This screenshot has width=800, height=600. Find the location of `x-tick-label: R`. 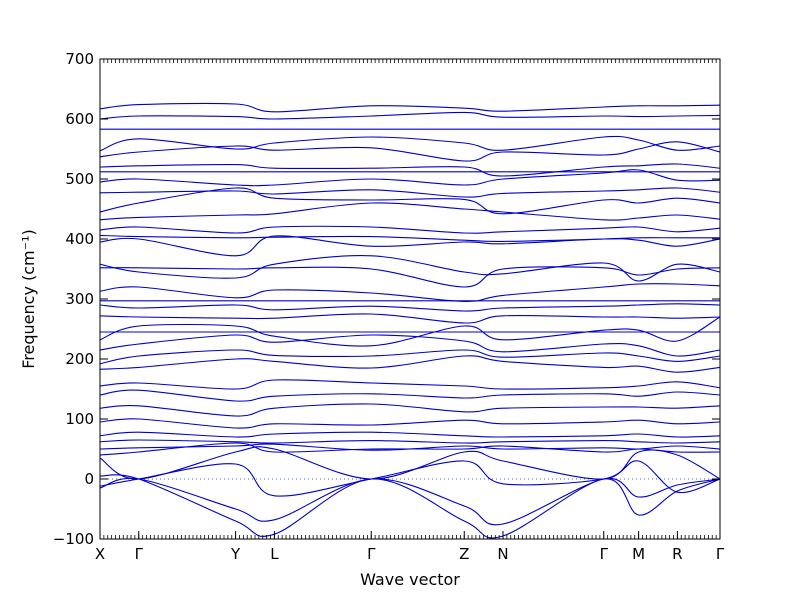

x-tick-label: R is located at coordinates (677, 554).